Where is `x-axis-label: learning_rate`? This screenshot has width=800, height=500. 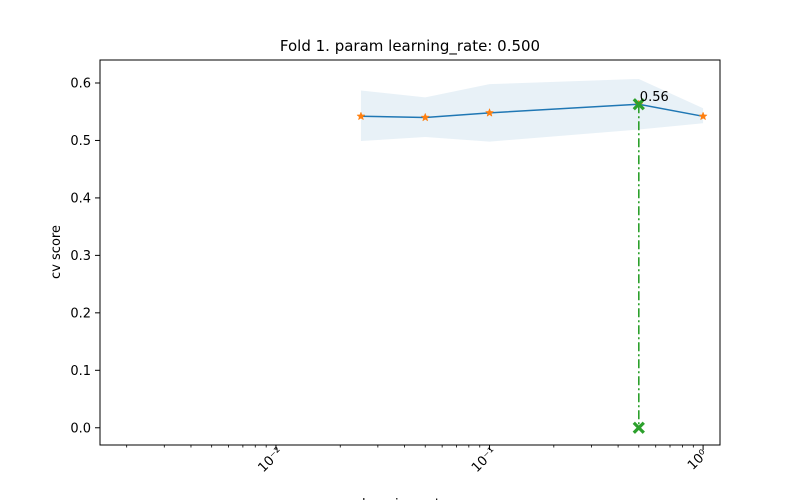 x-axis-label: learning_rate is located at coordinates (405, 498).